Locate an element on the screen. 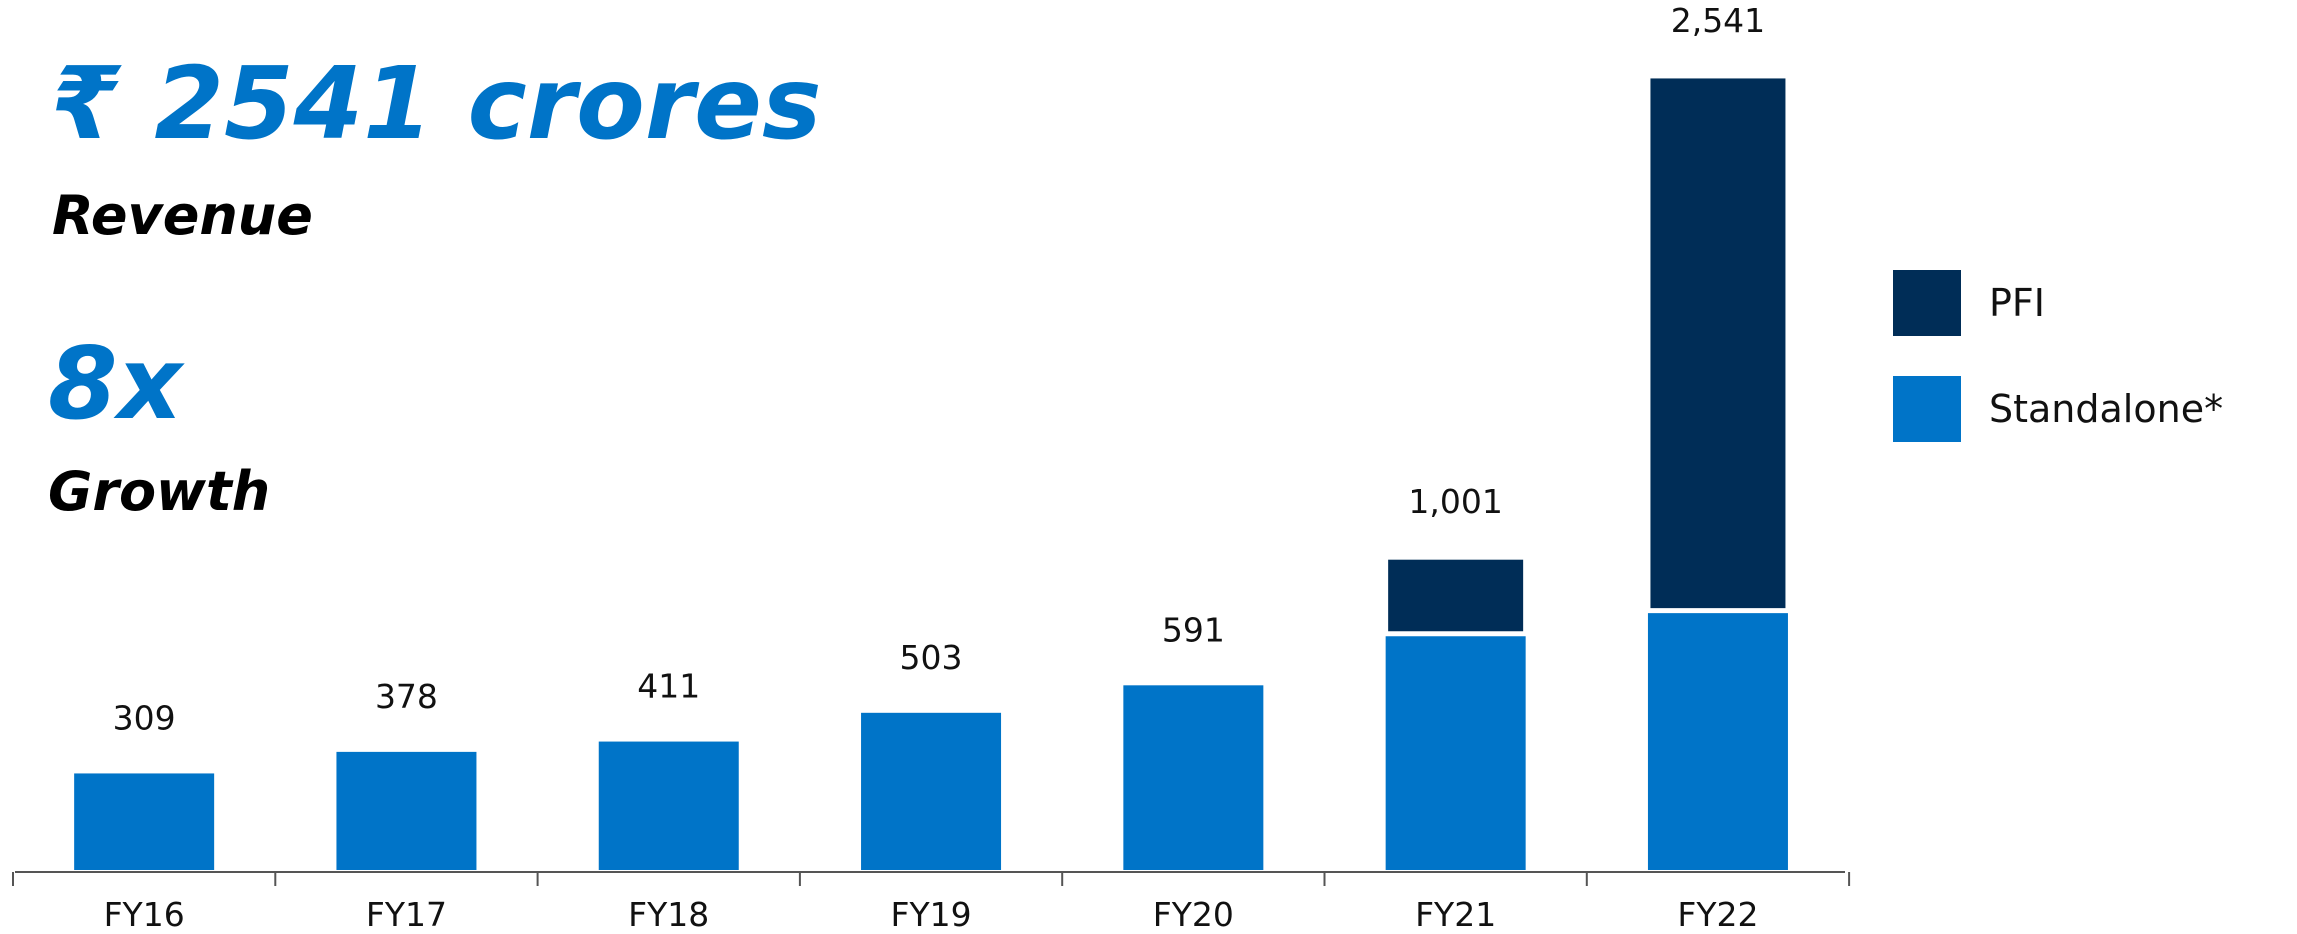 This screenshot has height=934, width=2297. x-tick-label: FY17 is located at coordinates (406, 914).